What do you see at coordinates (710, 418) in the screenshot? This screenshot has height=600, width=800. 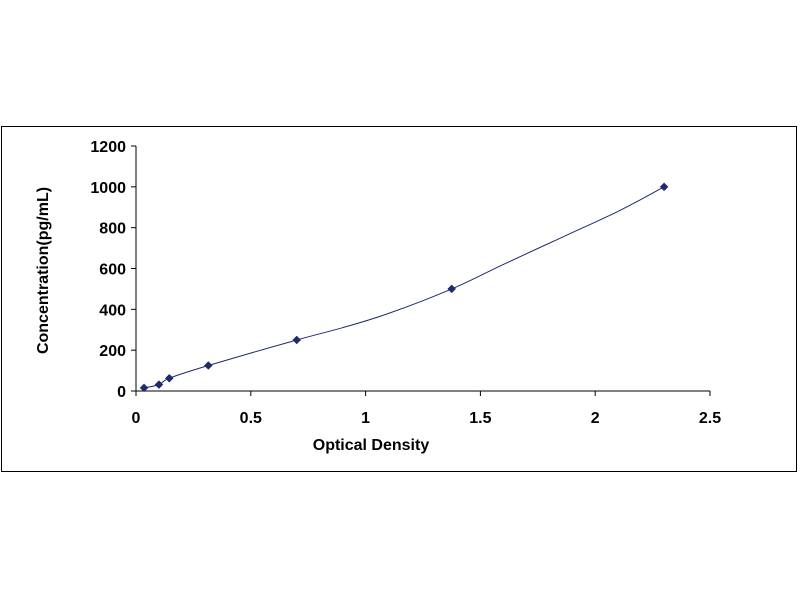 I see `x-tick-label: 2.5` at bounding box center [710, 418].